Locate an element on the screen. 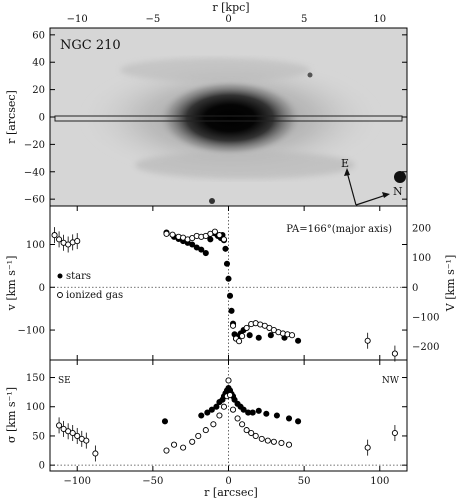  bottom-tick-label: −50 is located at coordinates (152, 481).